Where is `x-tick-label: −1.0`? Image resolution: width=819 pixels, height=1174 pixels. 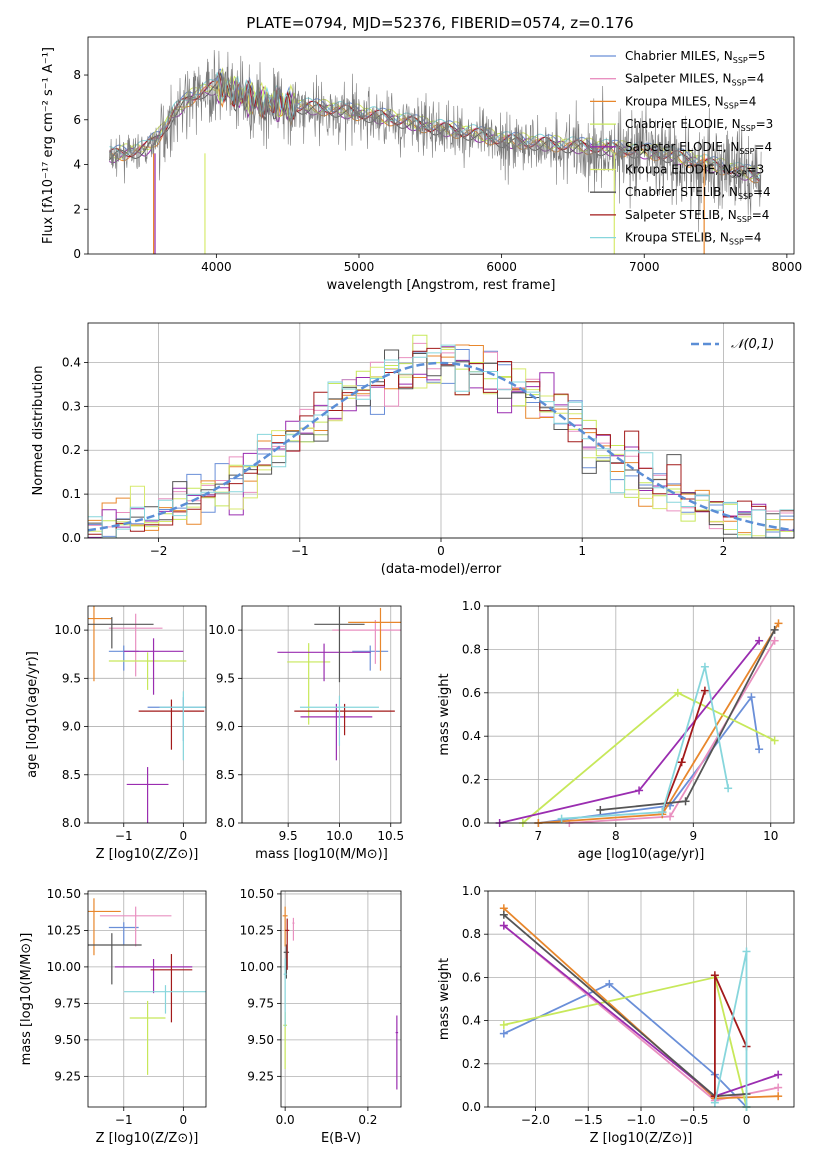
x-tick-label: −1.0 is located at coordinates (640, 1120).